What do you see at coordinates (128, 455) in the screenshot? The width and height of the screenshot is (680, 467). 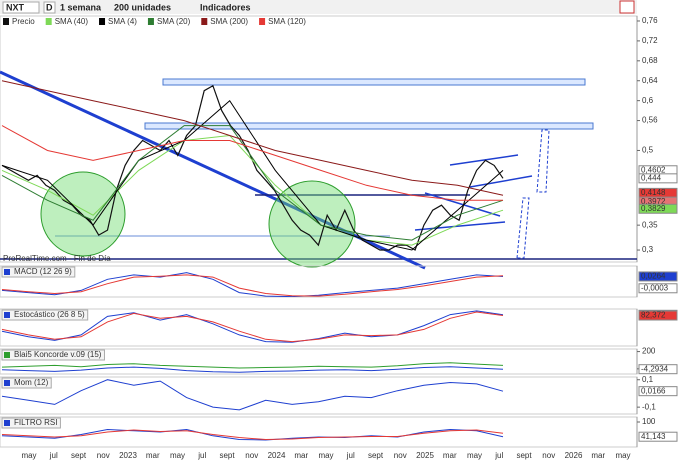 I see `x-tick-label: 2023` at bounding box center [128, 455].